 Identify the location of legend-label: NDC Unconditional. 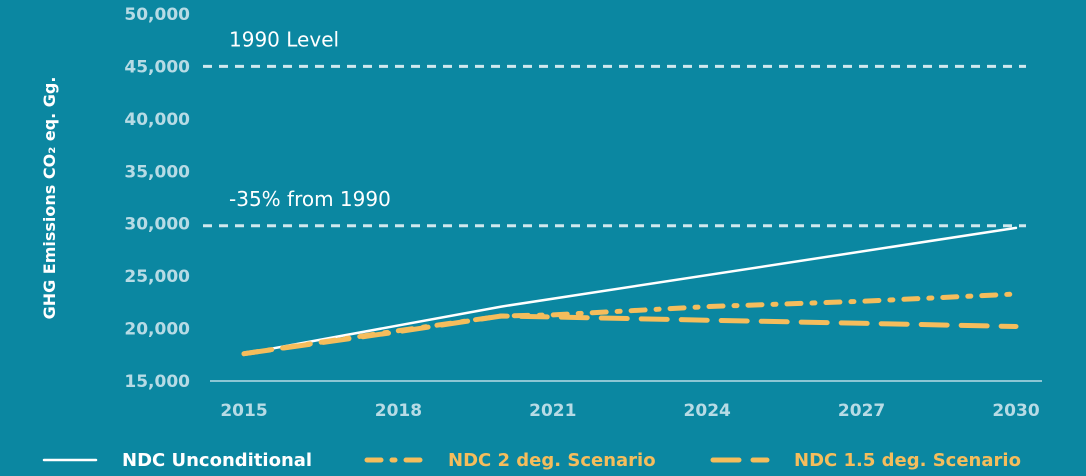
(217, 460).